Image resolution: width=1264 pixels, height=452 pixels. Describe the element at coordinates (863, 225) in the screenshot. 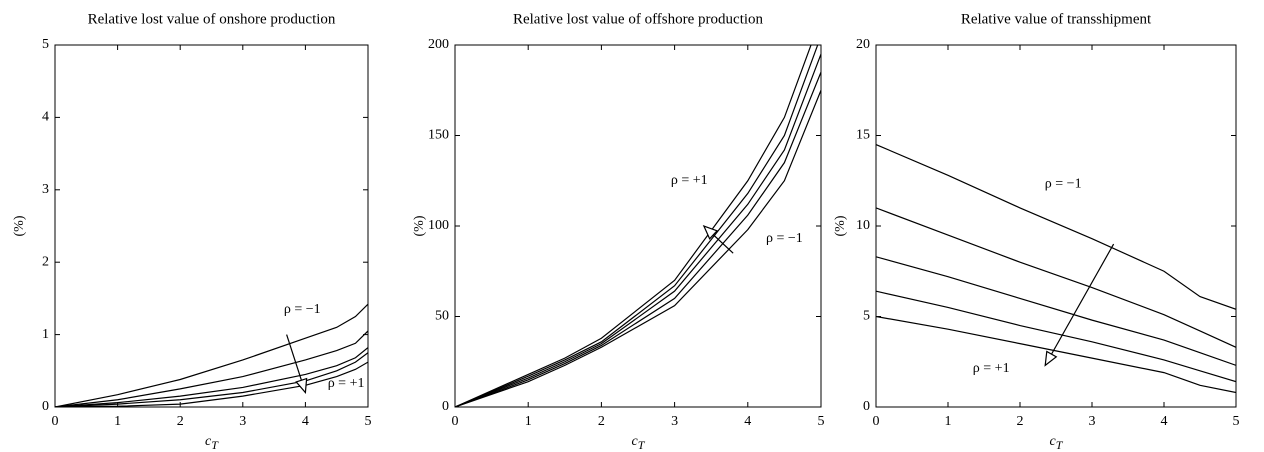

I see `y-tick-label: 10` at that location.